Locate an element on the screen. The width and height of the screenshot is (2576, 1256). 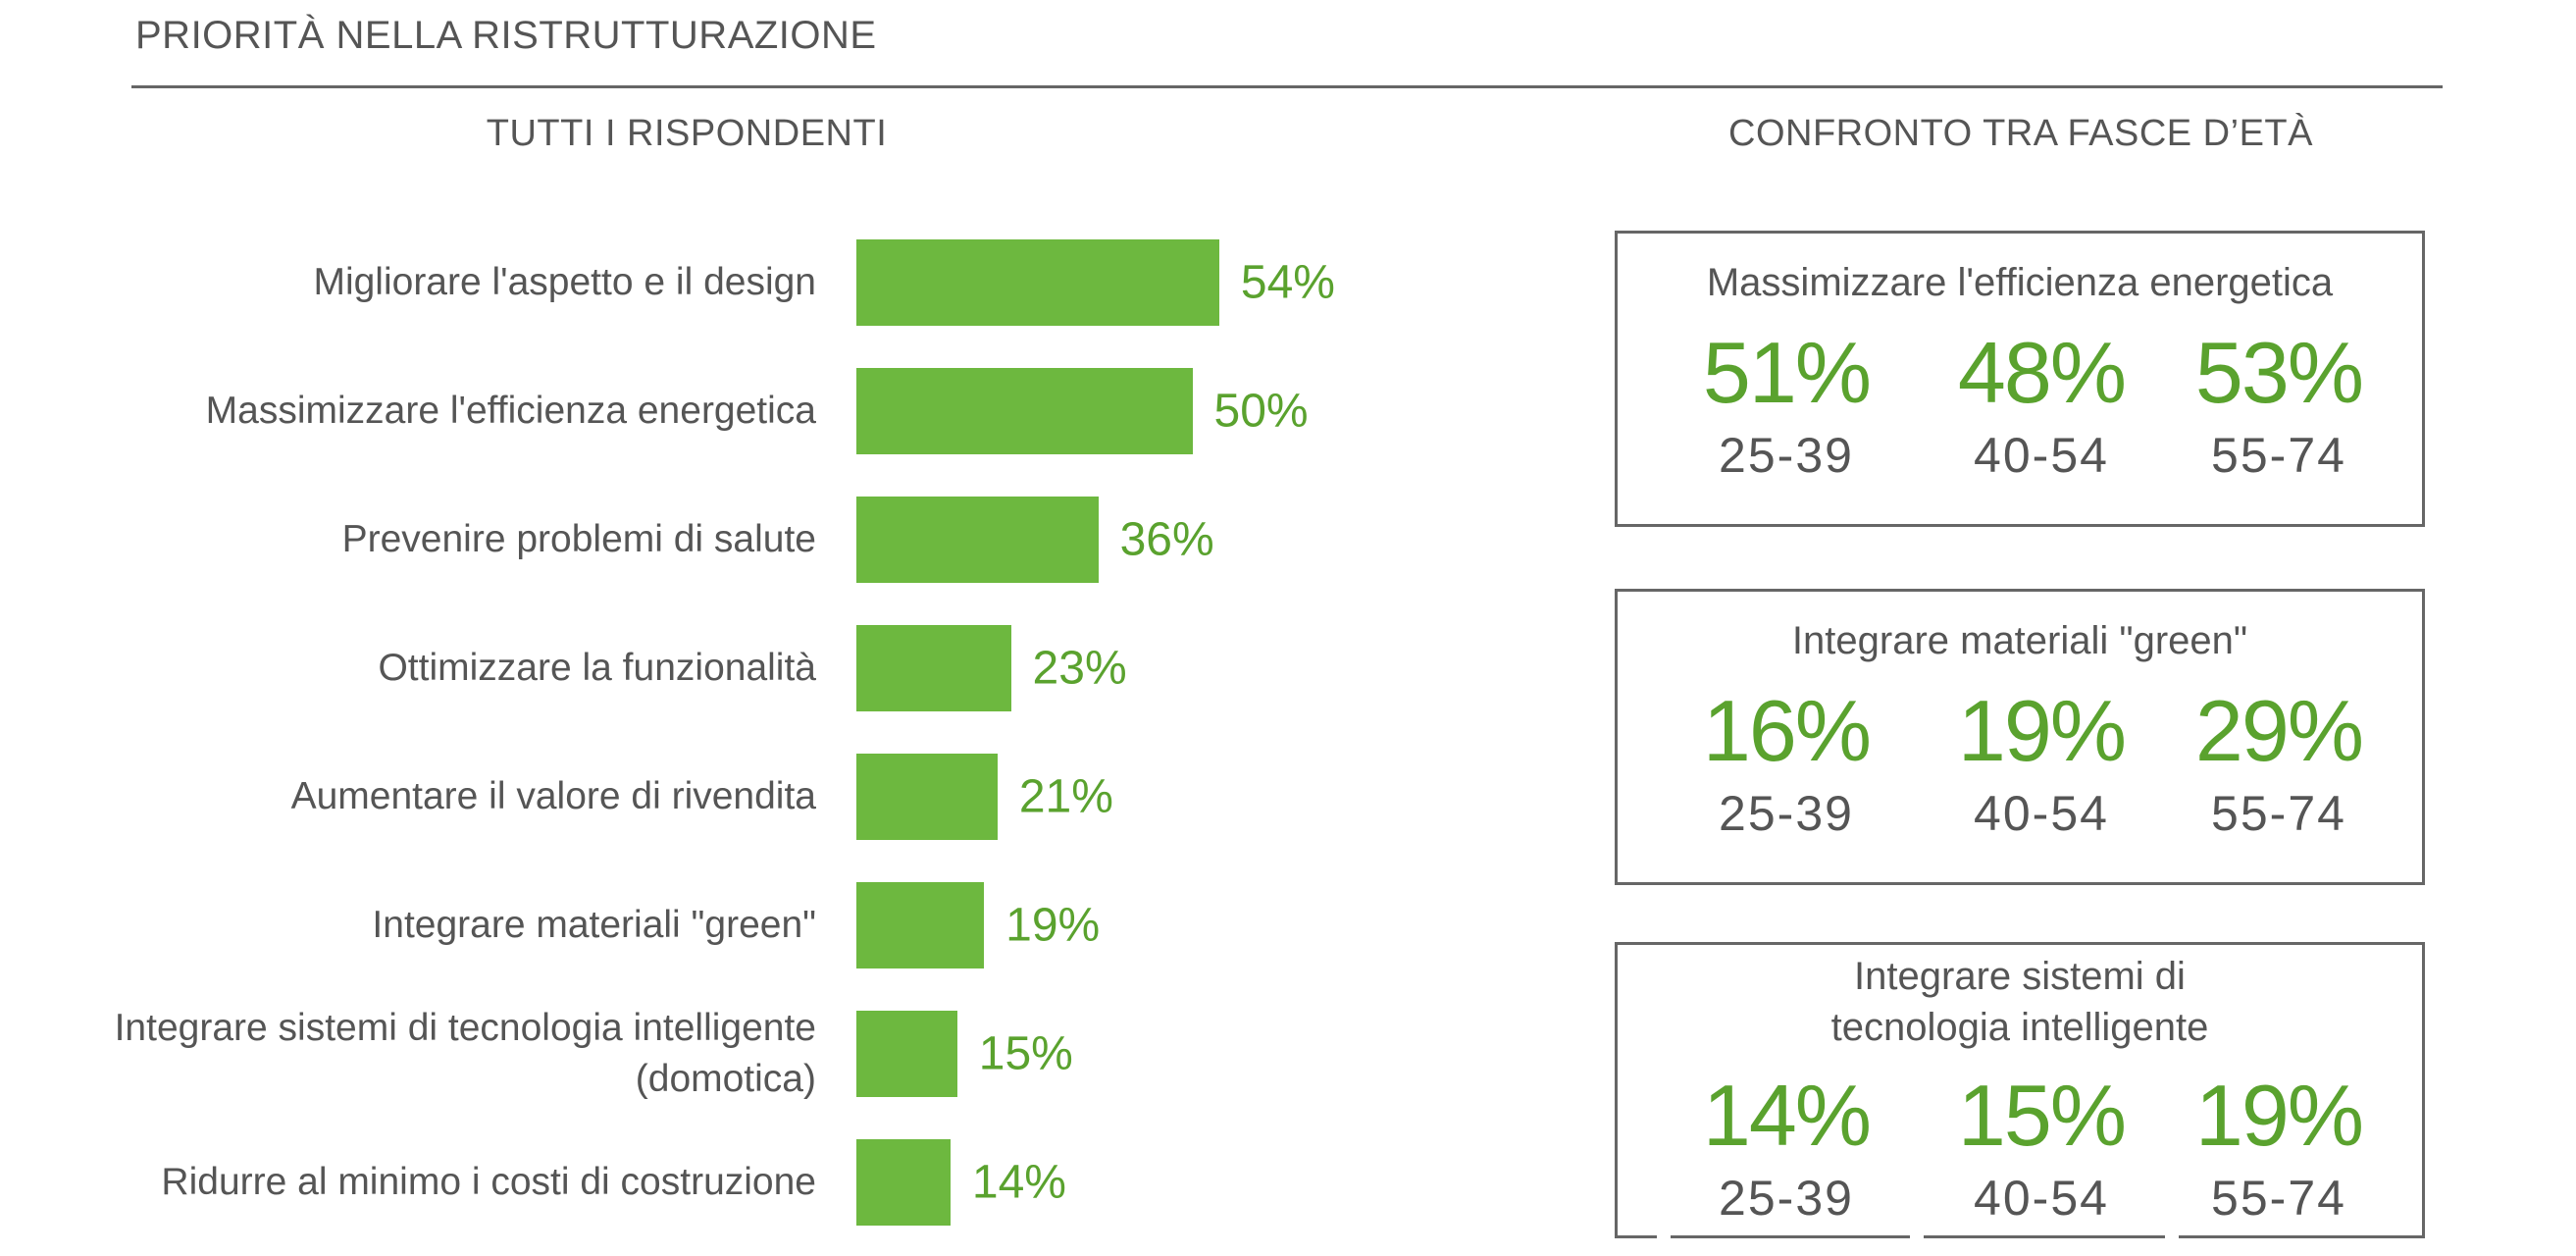
bar-row: Ottimizzare la funzionalità 23% is located at coordinates (686, 668).